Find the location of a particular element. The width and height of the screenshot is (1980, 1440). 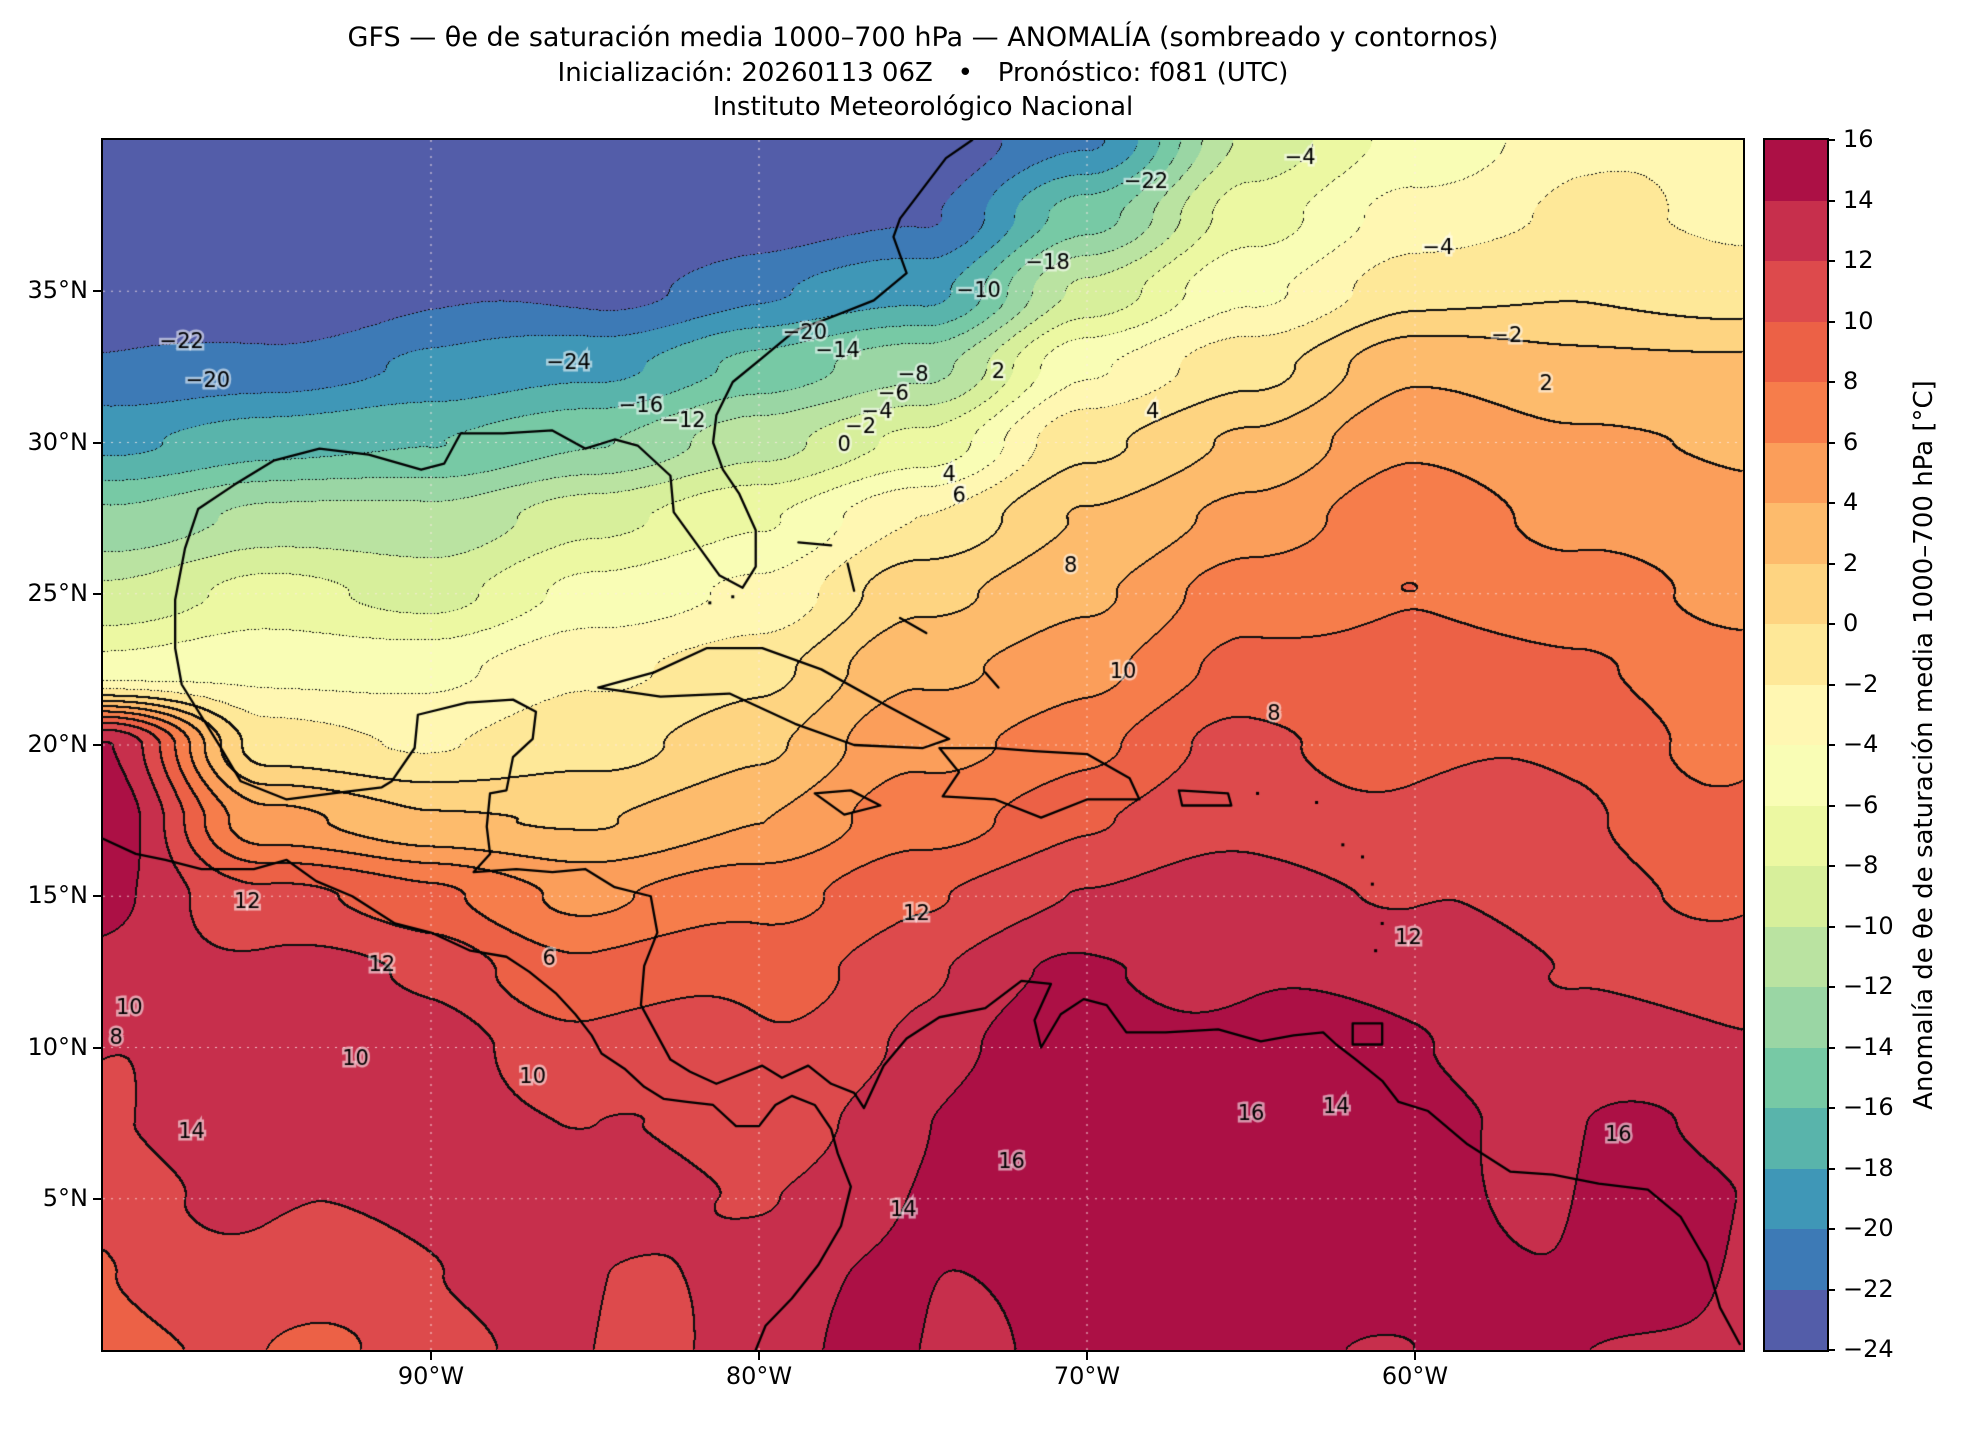

colorbar-bands is located at coordinates (1796, 745).